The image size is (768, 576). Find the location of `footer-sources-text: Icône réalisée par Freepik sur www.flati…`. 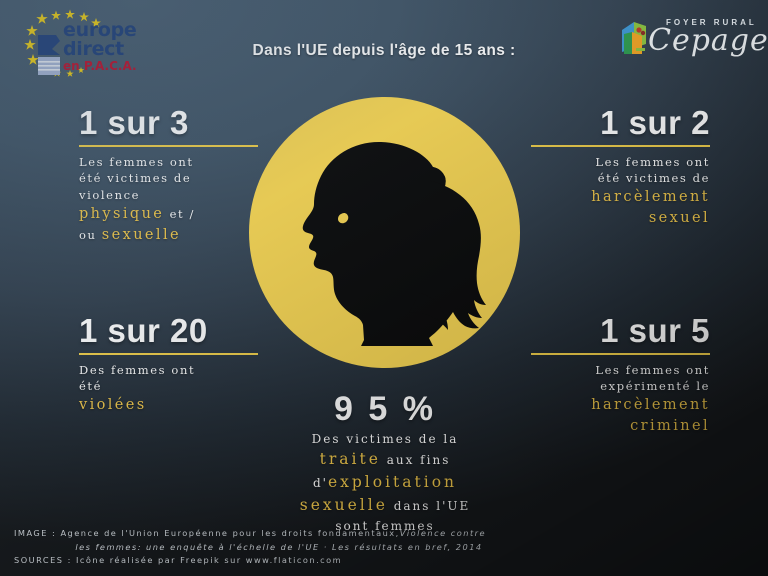

footer-sources-text: Icône réalisée par Freepik sur www.flati… is located at coordinates (209, 560).